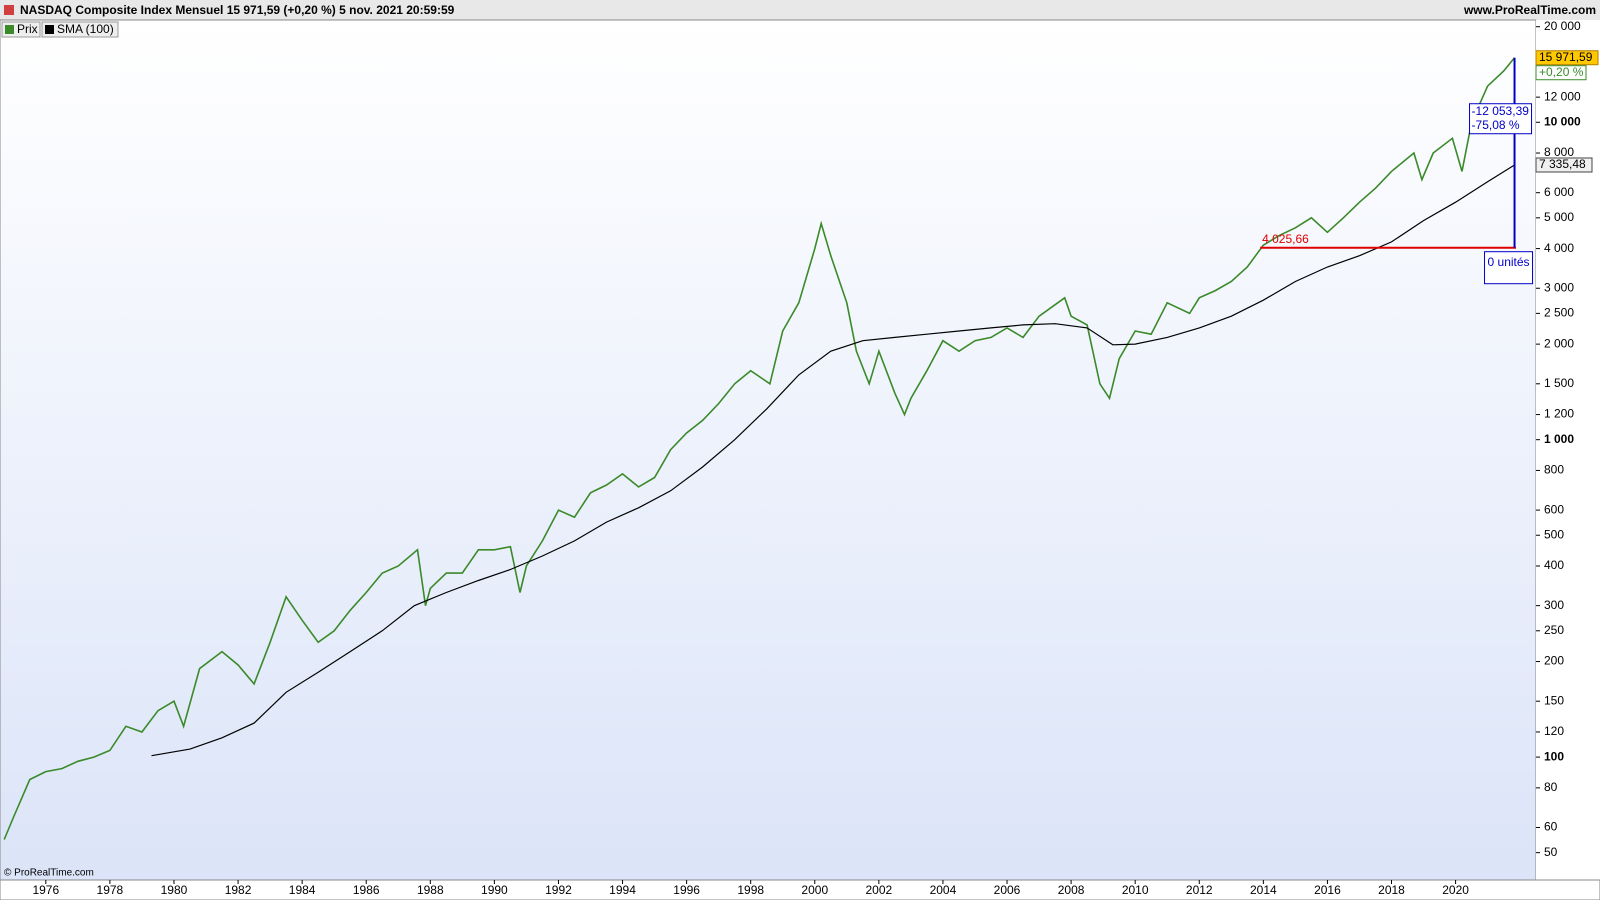 The width and height of the screenshot is (1600, 905). What do you see at coordinates (1559, 248) in the screenshot?
I see `y-tick-label: 4 000` at bounding box center [1559, 248].